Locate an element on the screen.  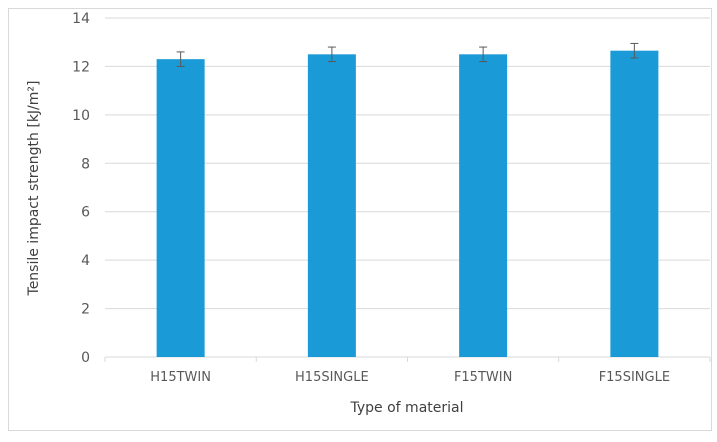
x-category-label: F15SINGLE is located at coordinates (634, 377).